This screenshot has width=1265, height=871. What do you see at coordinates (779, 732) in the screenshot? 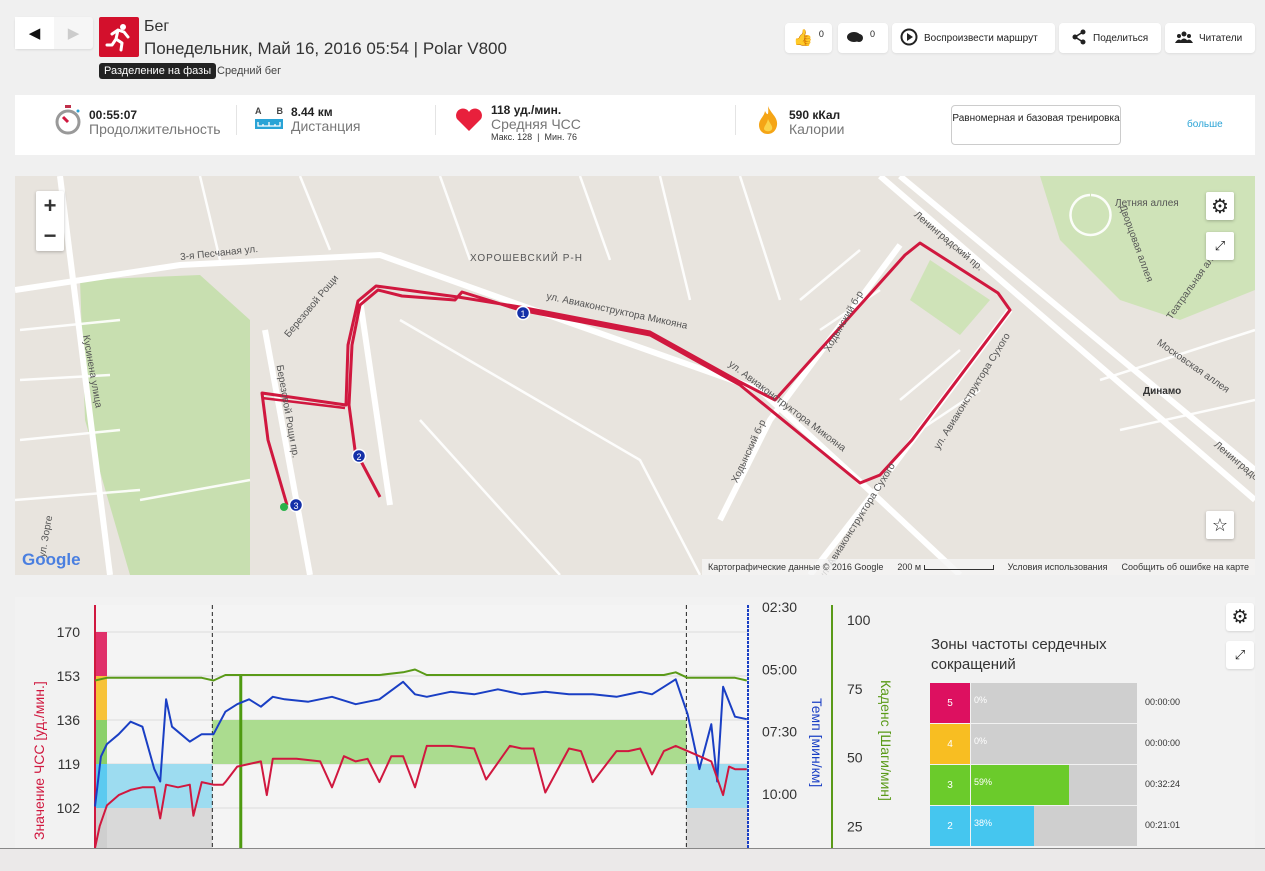
I see `pace-tick-label: 07:30` at bounding box center [779, 732].